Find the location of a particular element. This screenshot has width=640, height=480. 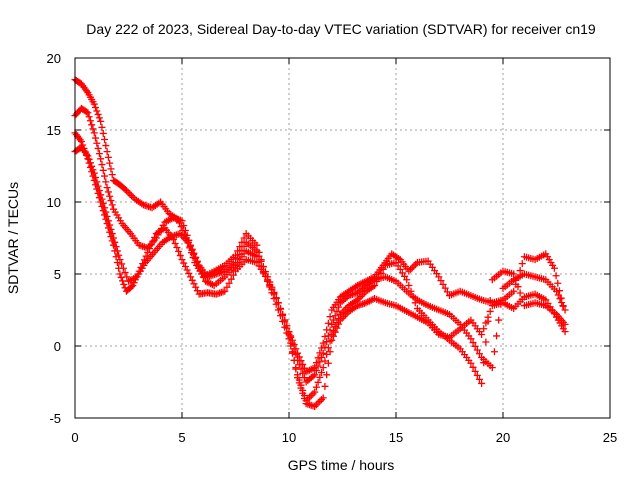

x-axis-label: GPS time / hours is located at coordinates (341, 465).